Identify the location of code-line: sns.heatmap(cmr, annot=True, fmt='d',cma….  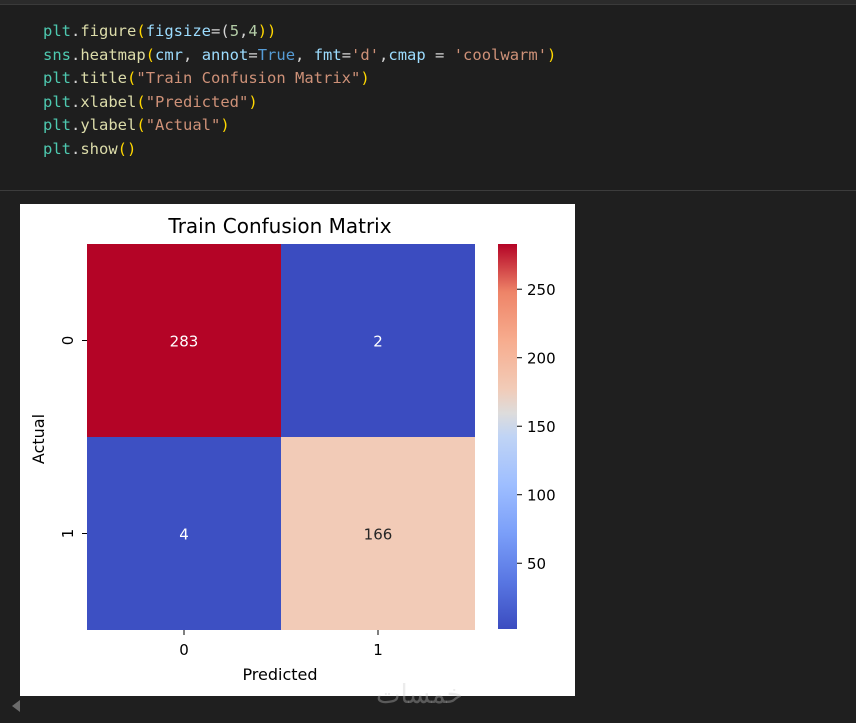
(299, 56).